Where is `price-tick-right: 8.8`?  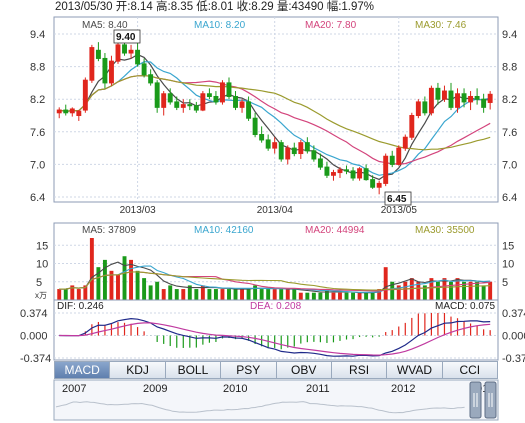 price-tick-right: 8.8 is located at coordinates (509, 68).